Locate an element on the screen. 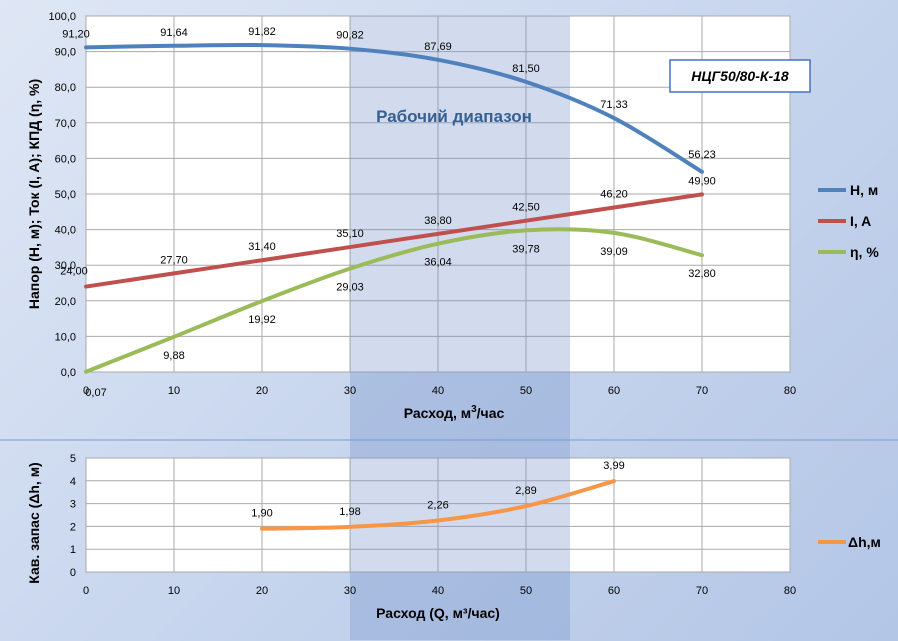 This screenshot has height=641, width=898. top-y-tick-label: 70,0 is located at coordinates (65, 124).